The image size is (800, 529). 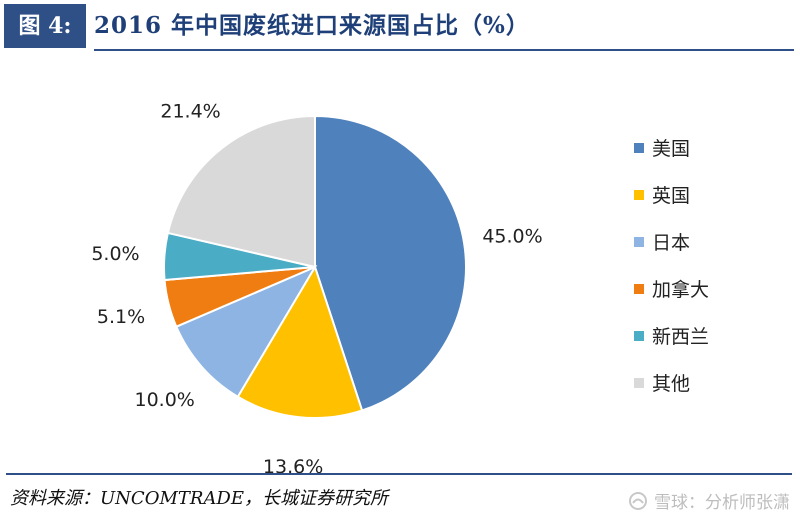 What do you see at coordinates (709, 382) in the screenshot?
I see `legend-item-6: 其他` at bounding box center [709, 382].